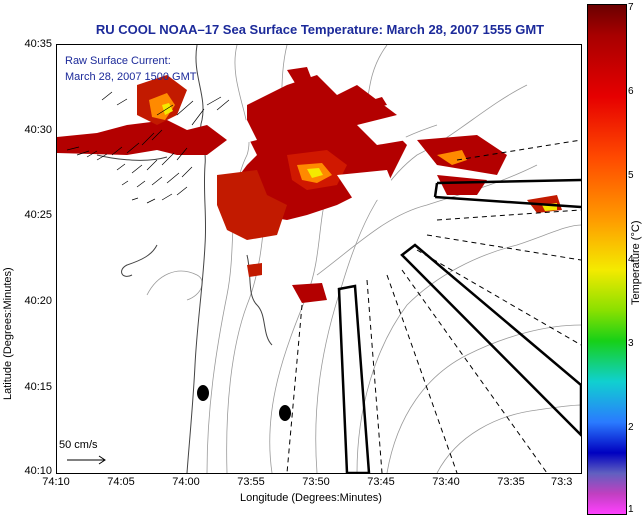 The height and width of the screenshot is (518, 644). Describe the element at coordinates (38, 215) in the screenshot. I see `y-tick: 40:25` at that location.